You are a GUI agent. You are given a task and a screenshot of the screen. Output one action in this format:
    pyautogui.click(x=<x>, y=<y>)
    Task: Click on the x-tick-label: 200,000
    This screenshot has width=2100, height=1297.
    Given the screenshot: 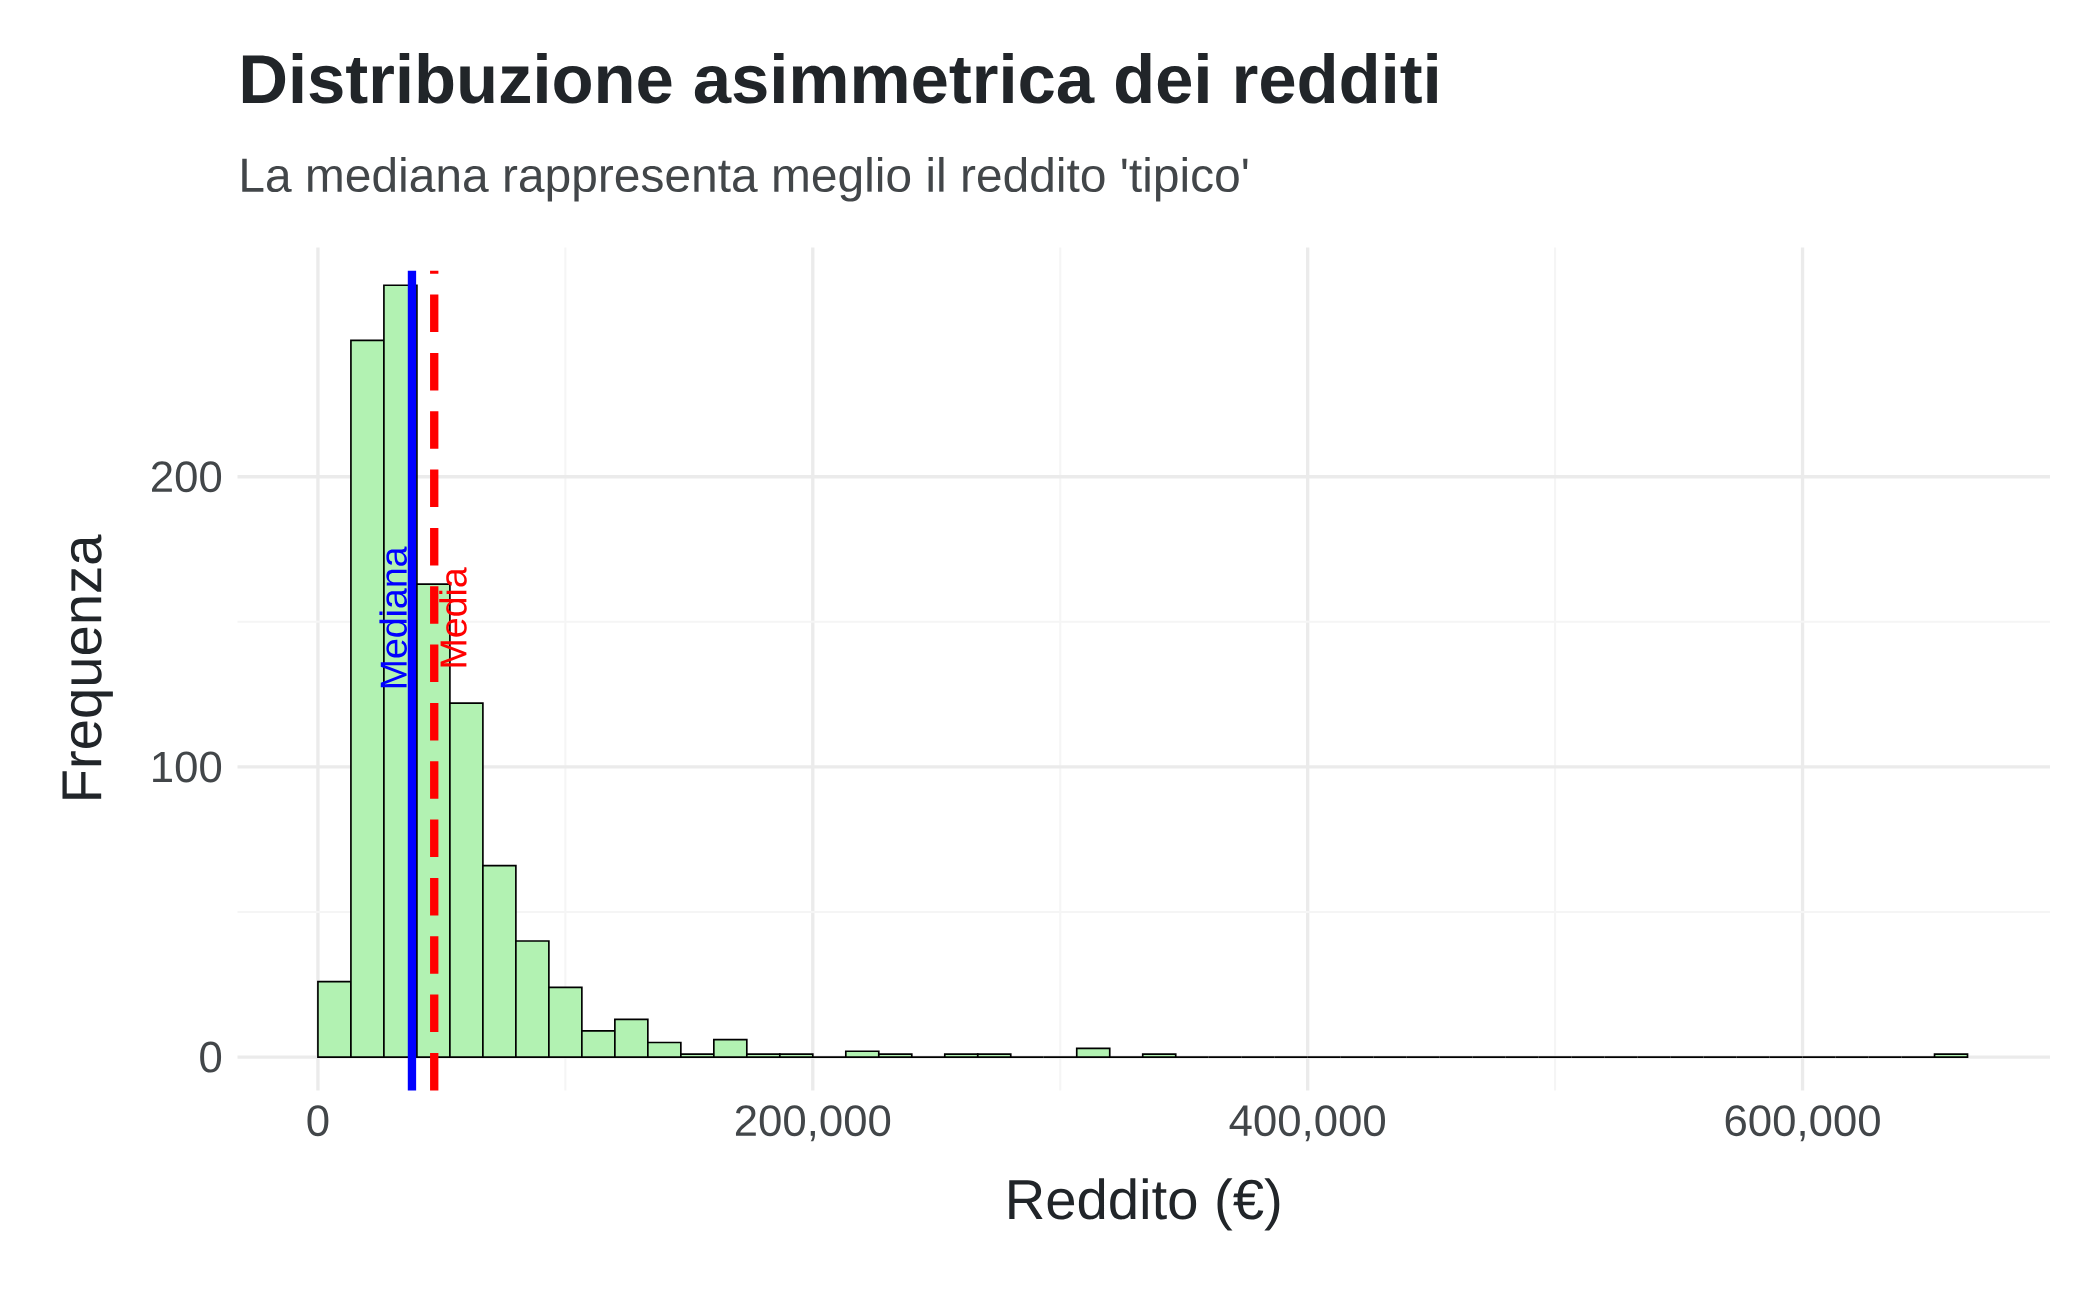 What is the action you would take?
    pyautogui.click(x=813, y=1123)
    